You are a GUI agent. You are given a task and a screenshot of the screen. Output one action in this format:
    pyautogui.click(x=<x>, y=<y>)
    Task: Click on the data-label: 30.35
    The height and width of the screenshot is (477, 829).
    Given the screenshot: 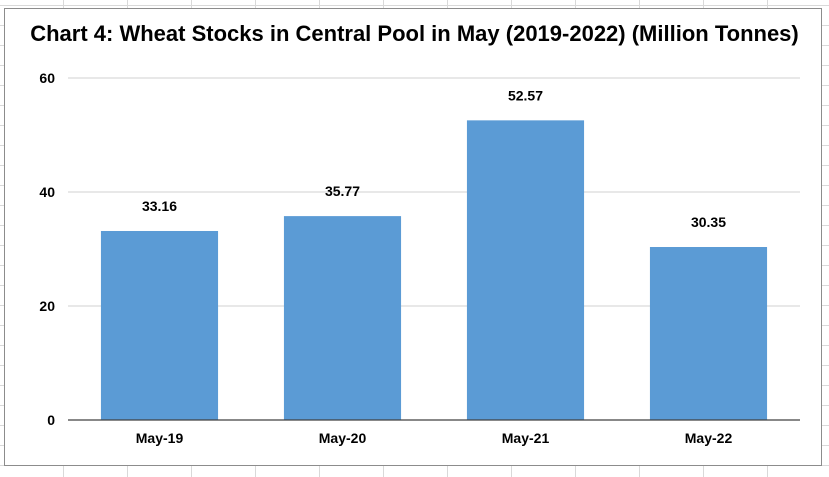 What is the action you would take?
    pyautogui.click(x=708, y=222)
    